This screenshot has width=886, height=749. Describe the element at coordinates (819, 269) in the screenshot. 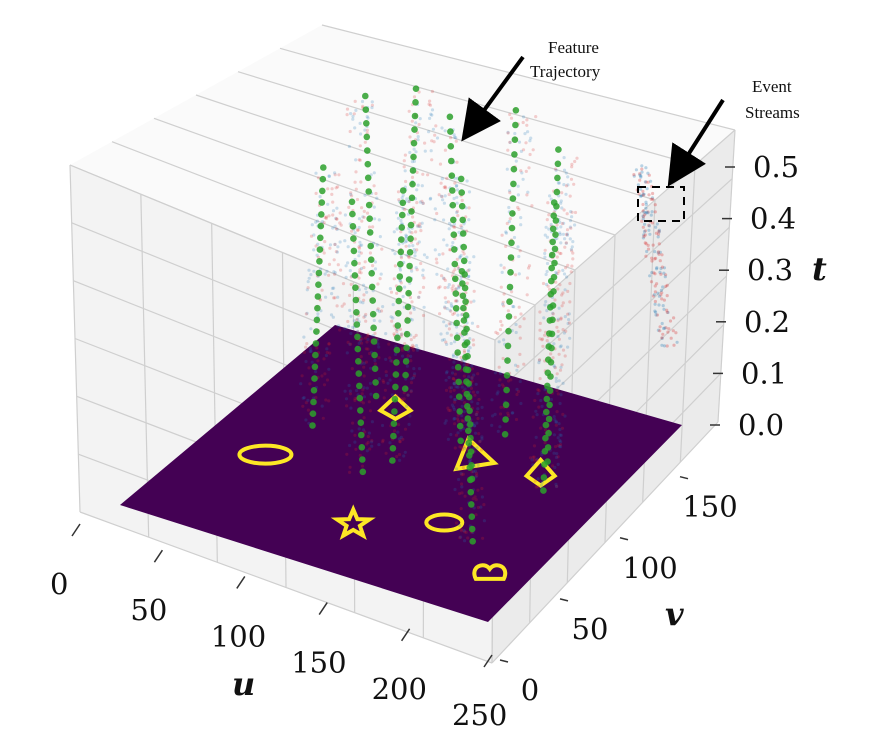

I see `t-axis-label: t` at that location.